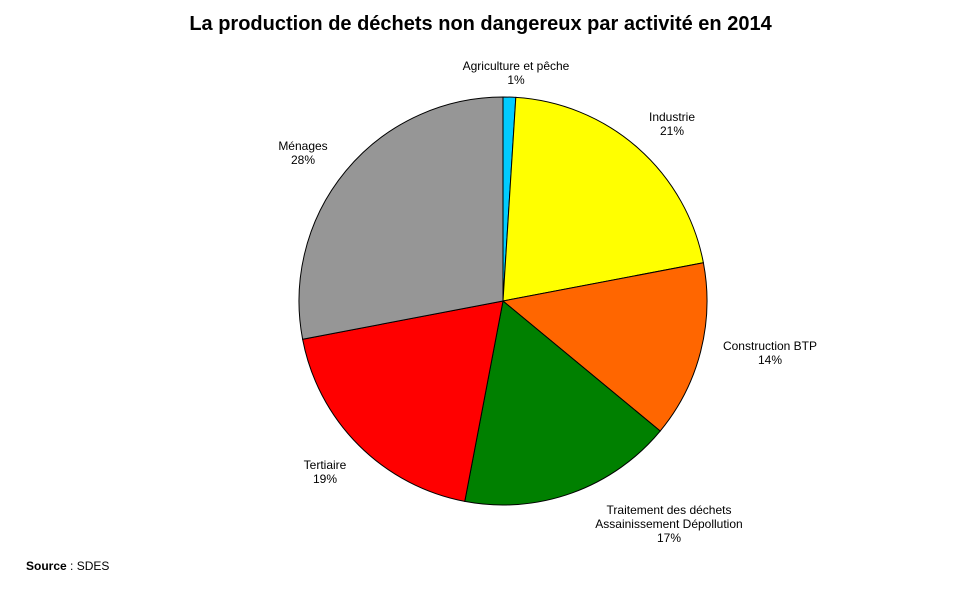 This screenshot has width=961, height=594. Describe the element at coordinates (672, 124) in the screenshot. I see `slice-label-2: Industrie 21%` at that location.